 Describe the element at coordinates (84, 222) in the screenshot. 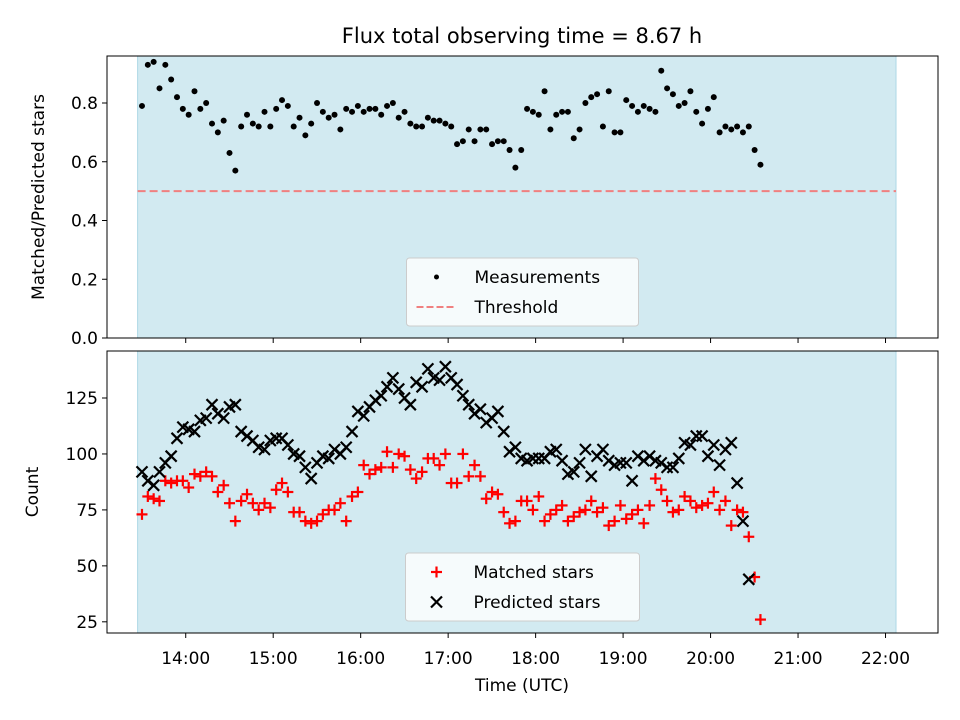

I see `y-tick-label: 0.4` at that location.